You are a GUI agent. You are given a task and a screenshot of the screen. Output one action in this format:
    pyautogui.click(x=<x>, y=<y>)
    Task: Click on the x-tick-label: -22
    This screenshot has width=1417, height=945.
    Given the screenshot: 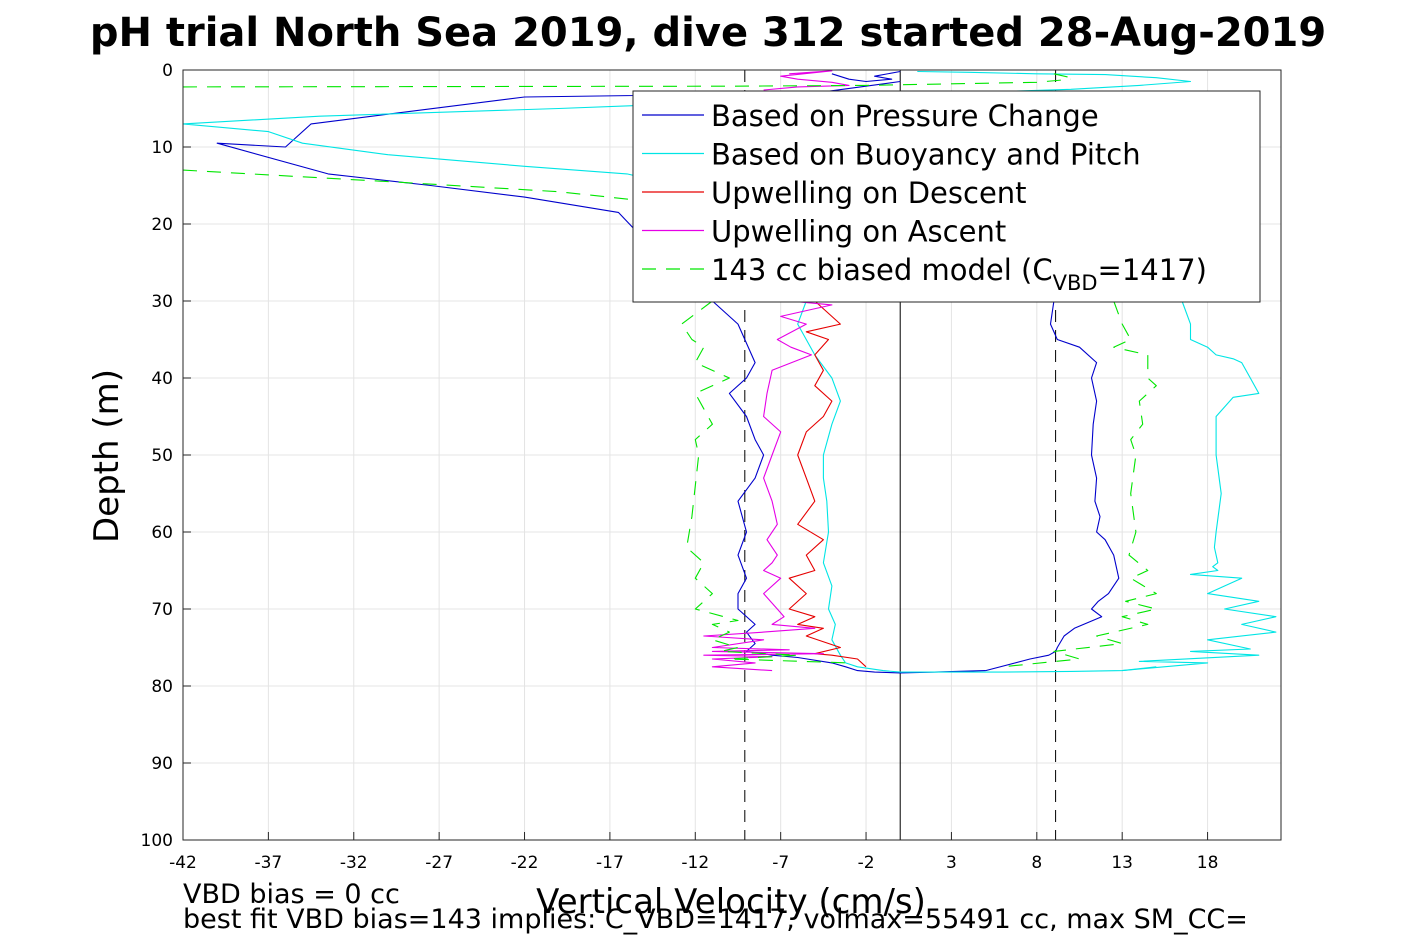 What is the action you would take?
    pyautogui.click(x=525, y=863)
    